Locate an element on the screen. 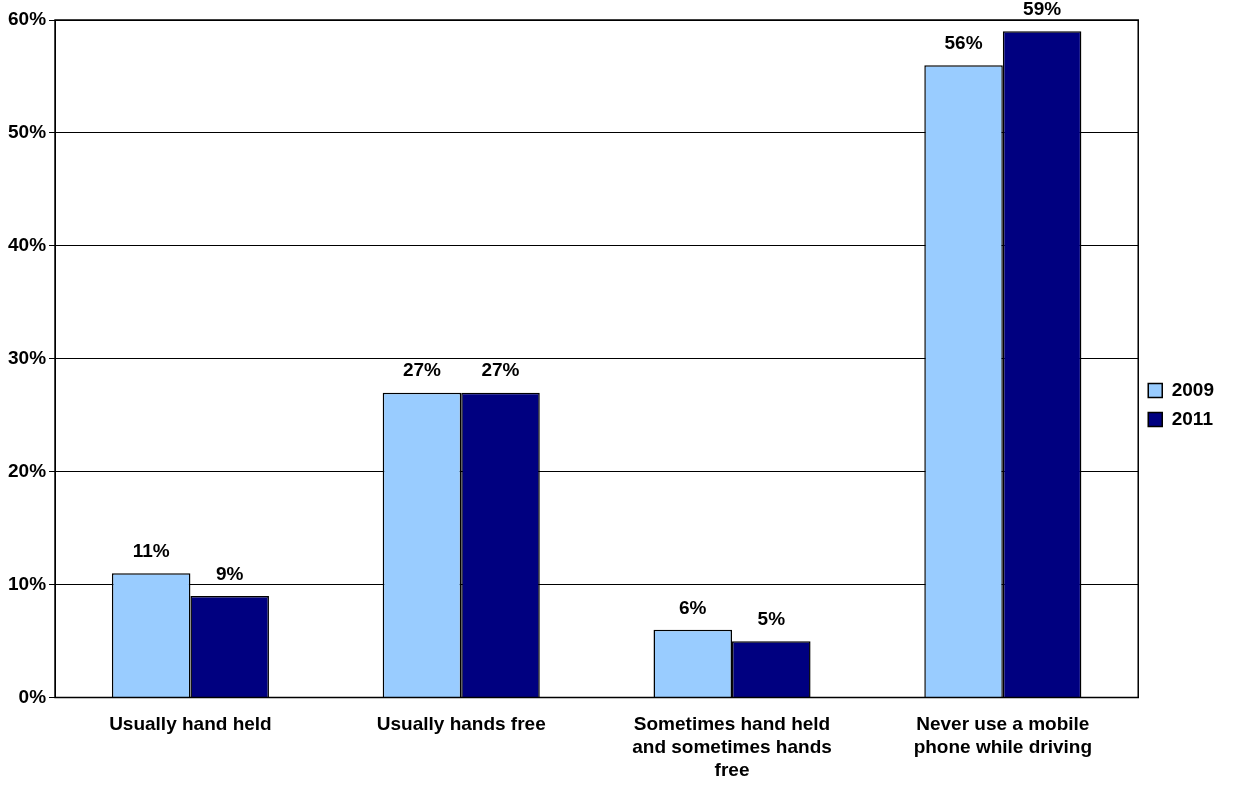  x-tick-label: Sometimes hand held and sometimes hands free is located at coordinates (732, 746).